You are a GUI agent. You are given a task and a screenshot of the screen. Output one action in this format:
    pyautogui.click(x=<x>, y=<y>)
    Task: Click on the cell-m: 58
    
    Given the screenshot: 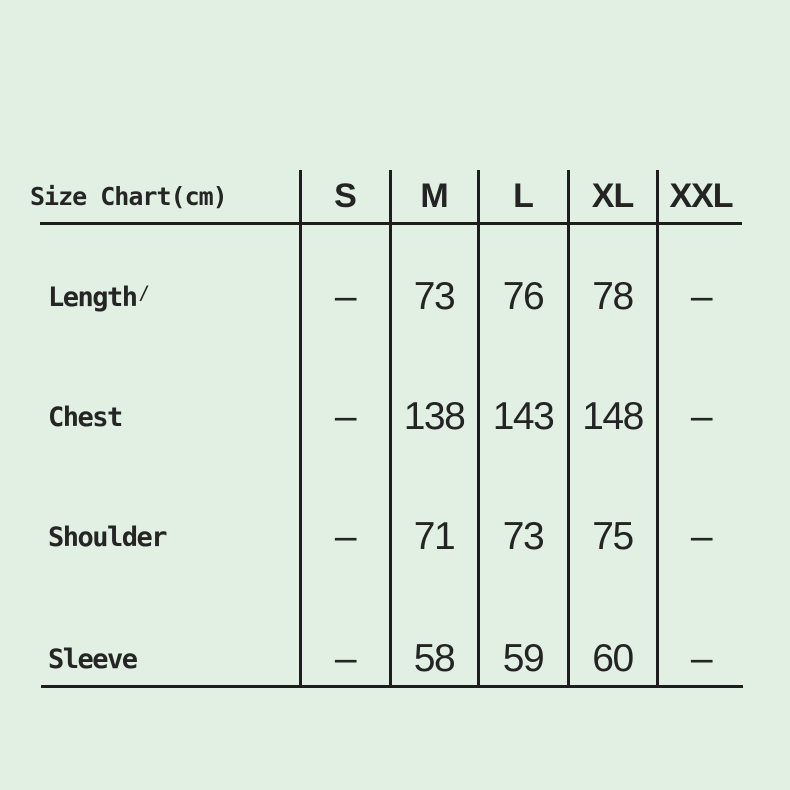 What is the action you would take?
    pyautogui.click(x=434, y=658)
    